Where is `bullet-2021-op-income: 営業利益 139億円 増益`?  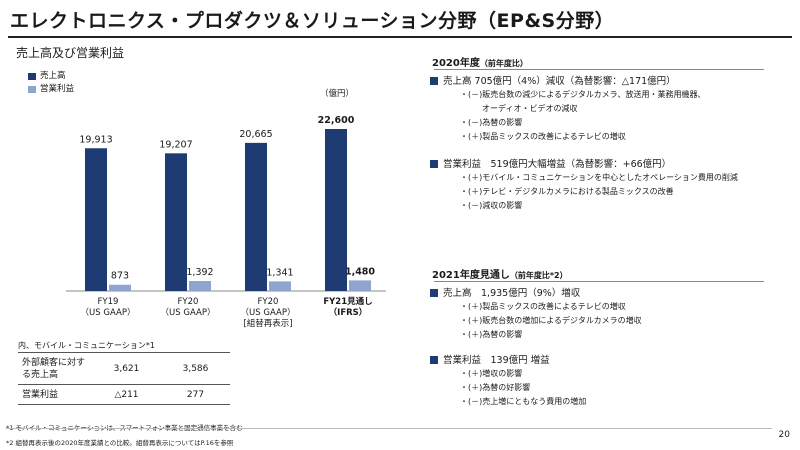 bullet-2021-op-income: 営業利益 139億円 増益 is located at coordinates (490, 359).